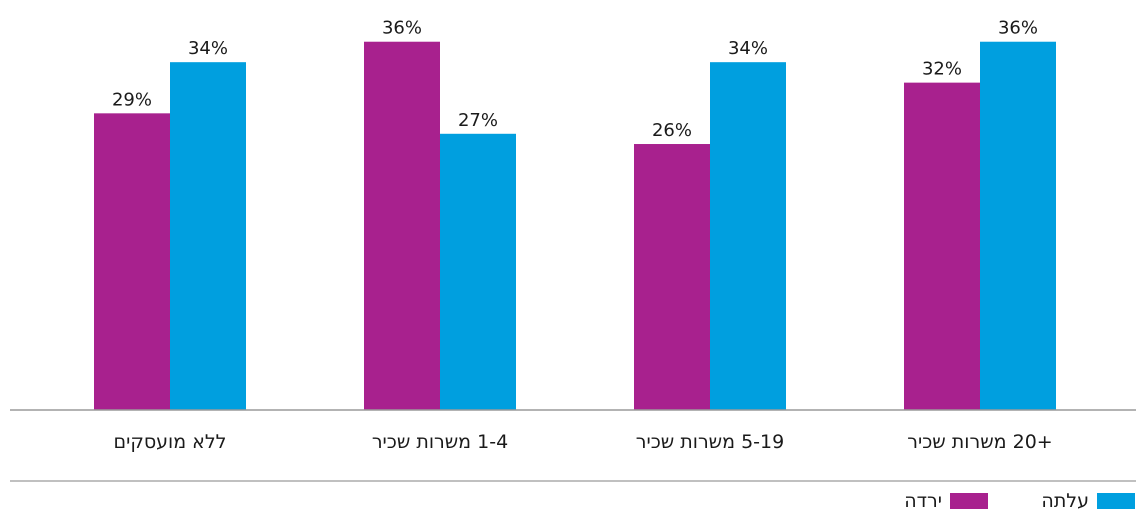  What do you see at coordinates (923, 501) in the screenshot?
I see `legend-item-fell-label: ירדה` at bounding box center [923, 501].